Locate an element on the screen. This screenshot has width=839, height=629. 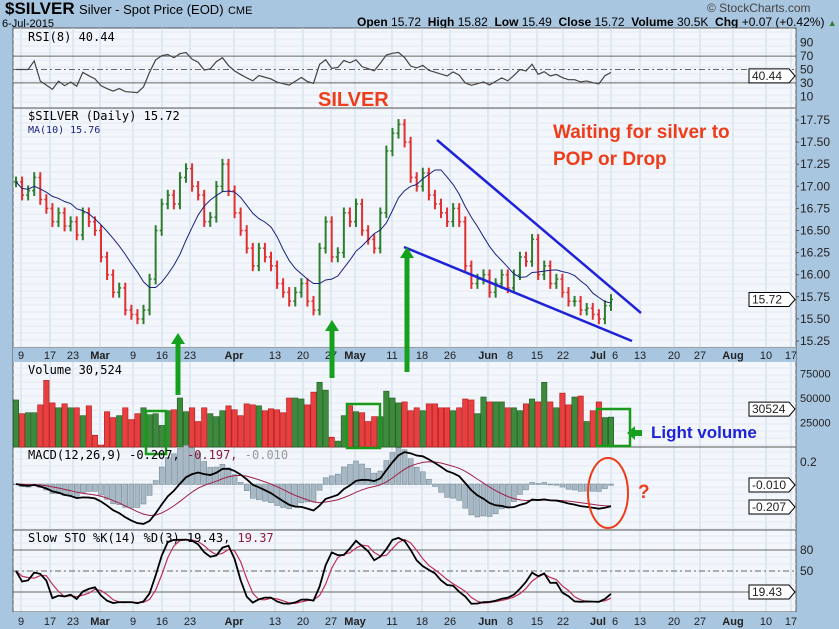
sto-d-value: 19.37 is located at coordinates (255, 538).